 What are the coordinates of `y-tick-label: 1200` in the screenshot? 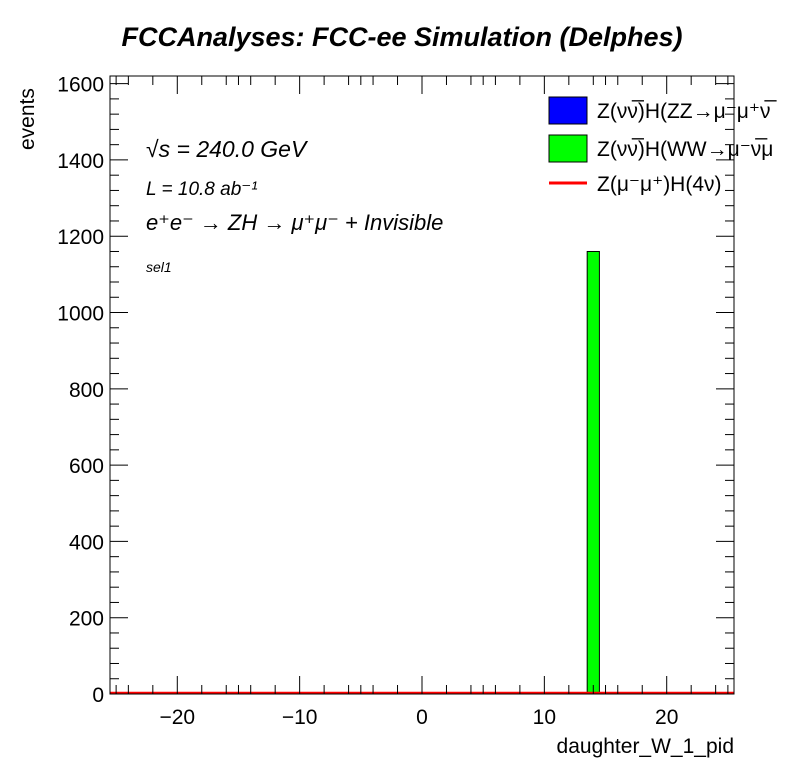 It's located at (80, 237).